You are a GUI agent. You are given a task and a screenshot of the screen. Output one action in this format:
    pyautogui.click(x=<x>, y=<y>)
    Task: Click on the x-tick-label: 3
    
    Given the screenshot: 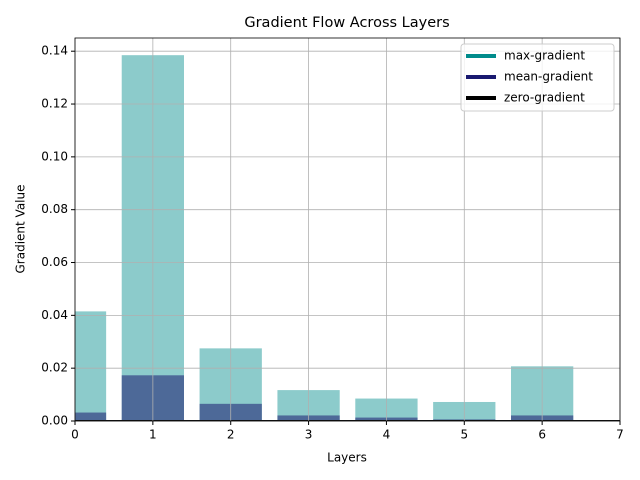 What is the action you would take?
    pyautogui.click(x=309, y=435)
    